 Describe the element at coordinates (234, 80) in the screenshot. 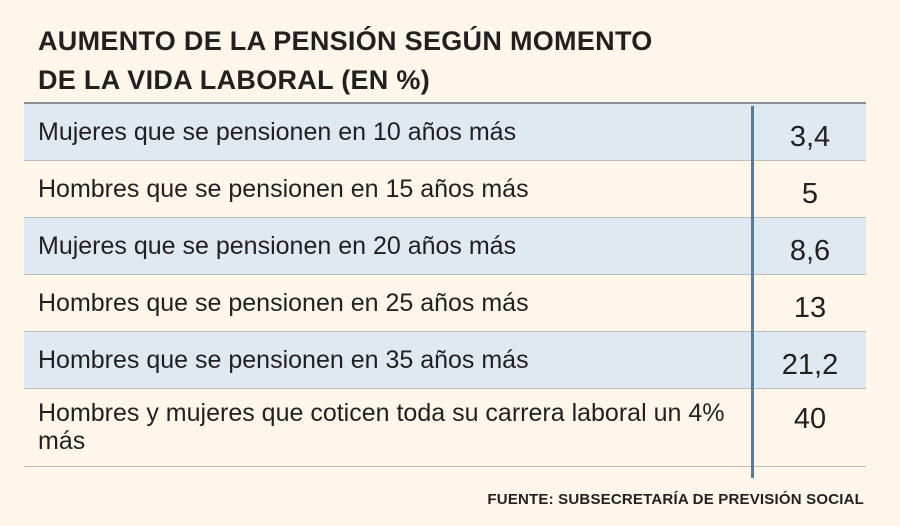

I see `chart-title-line-2: DE LA VIDA LABORAL (EN %)` at that location.